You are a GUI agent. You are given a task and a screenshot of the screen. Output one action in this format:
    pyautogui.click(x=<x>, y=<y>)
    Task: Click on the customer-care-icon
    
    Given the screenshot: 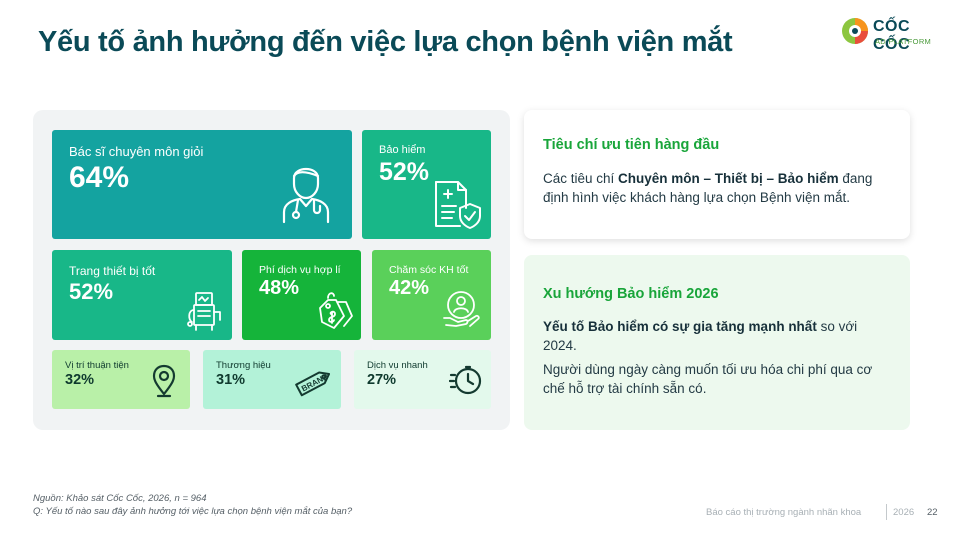 What is the action you would take?
    pyautogui.click(x=461, y=309)
    